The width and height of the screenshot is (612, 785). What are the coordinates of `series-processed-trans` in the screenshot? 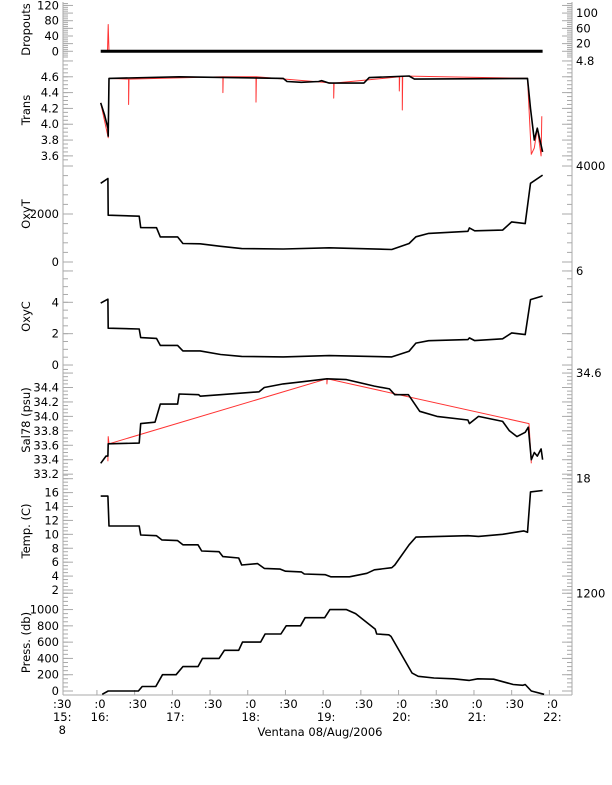 It's located at (321, 114).